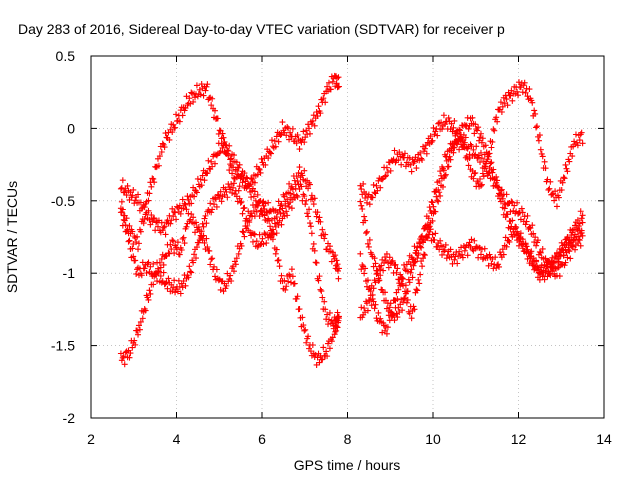  Describe the element at coordinates (262, 439) in the screenshot. I see `x-tick-label: 6` at that location.